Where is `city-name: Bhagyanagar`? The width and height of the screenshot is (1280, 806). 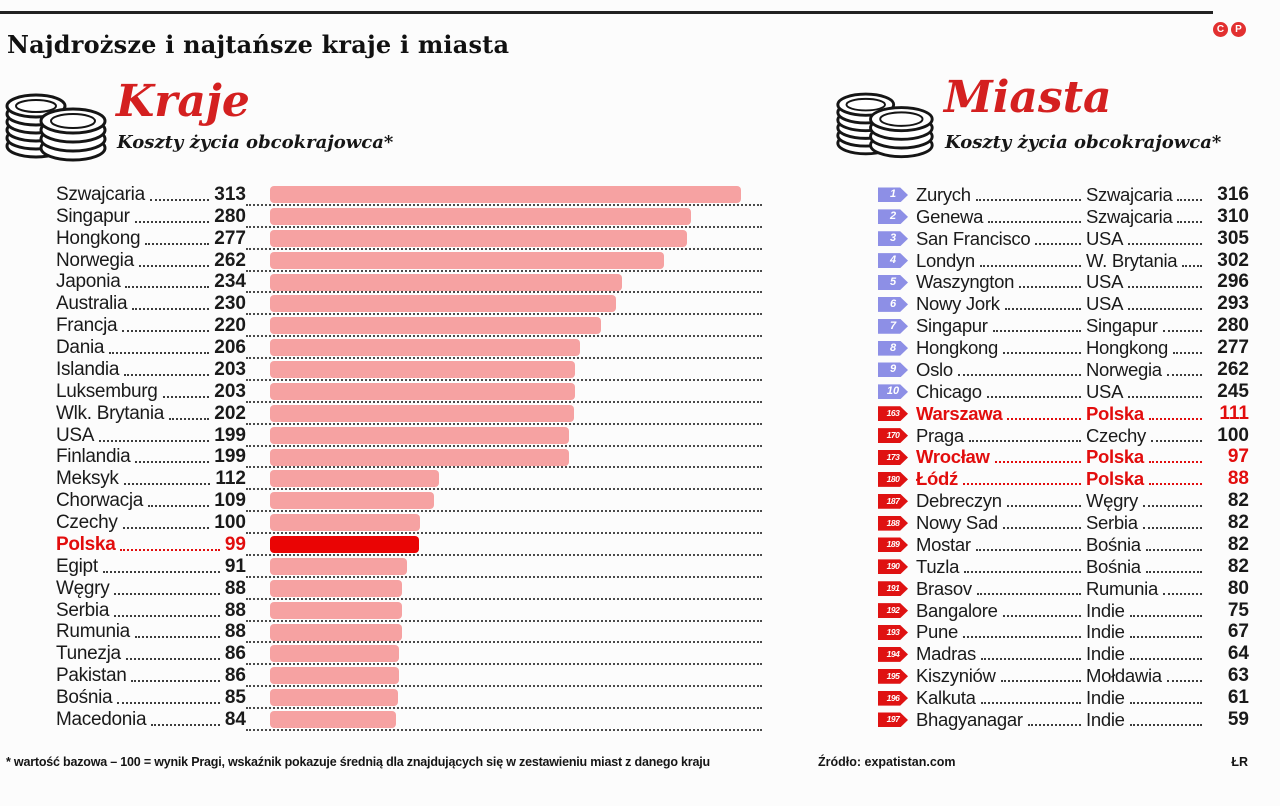 city-name: Bhagyanagar is located at coordinates (969, 719).